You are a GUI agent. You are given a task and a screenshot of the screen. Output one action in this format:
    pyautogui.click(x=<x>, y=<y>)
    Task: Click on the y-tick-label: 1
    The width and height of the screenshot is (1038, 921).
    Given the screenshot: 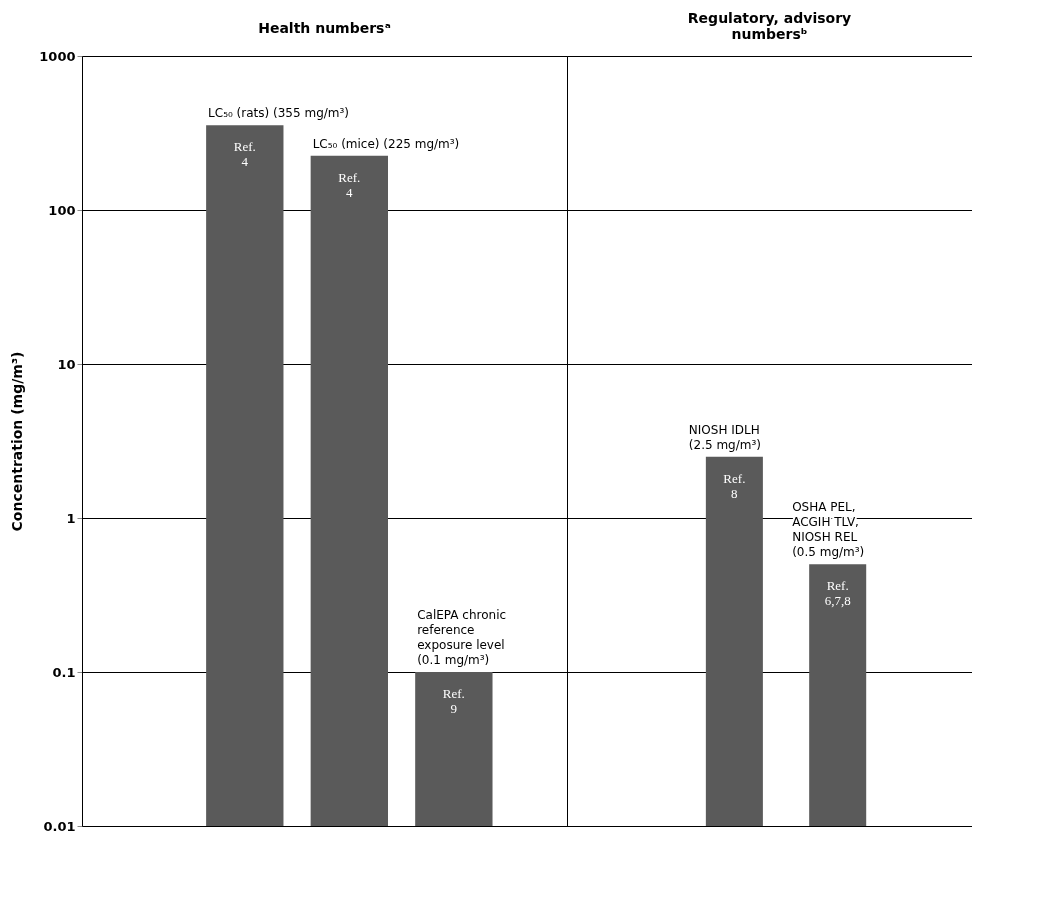 What is the action you would take?
    pyautogui.click(x=71, y=518)
    